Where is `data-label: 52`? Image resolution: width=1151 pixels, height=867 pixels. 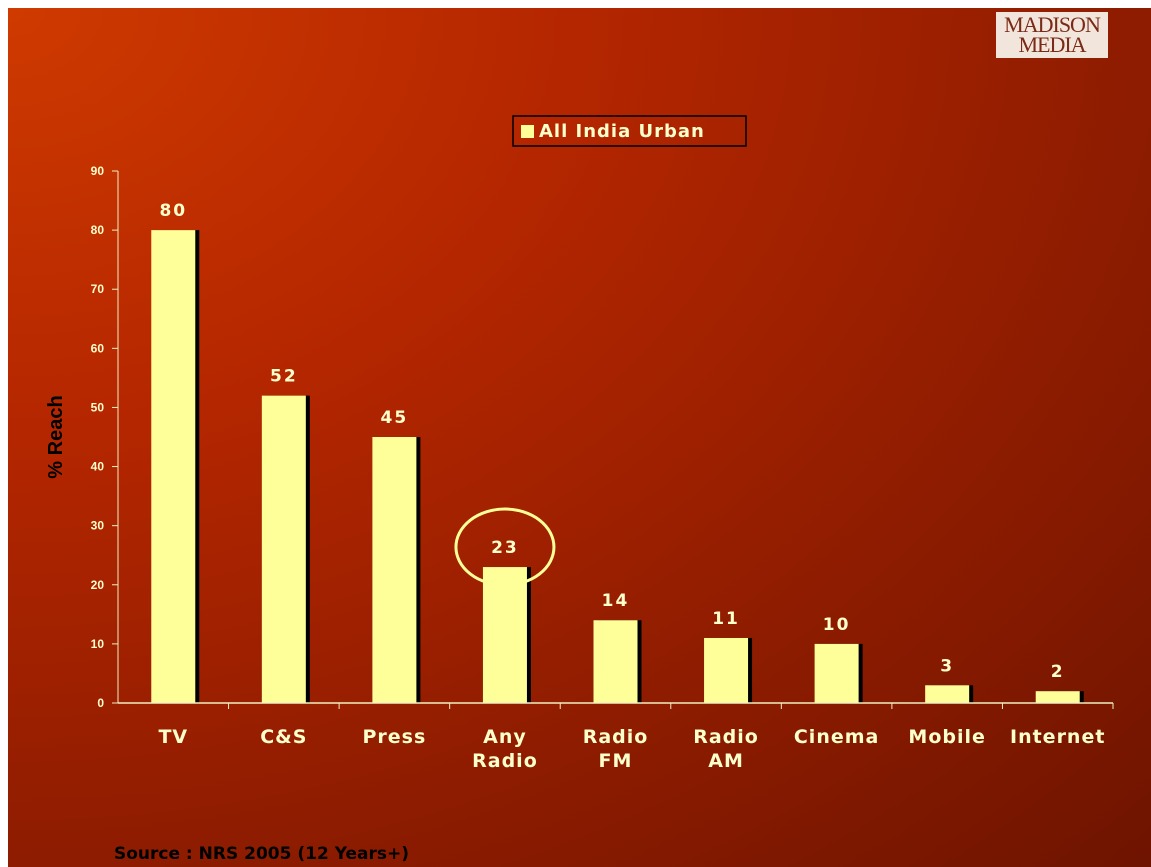
data-label: 52 is located at coordinates (284, 377).